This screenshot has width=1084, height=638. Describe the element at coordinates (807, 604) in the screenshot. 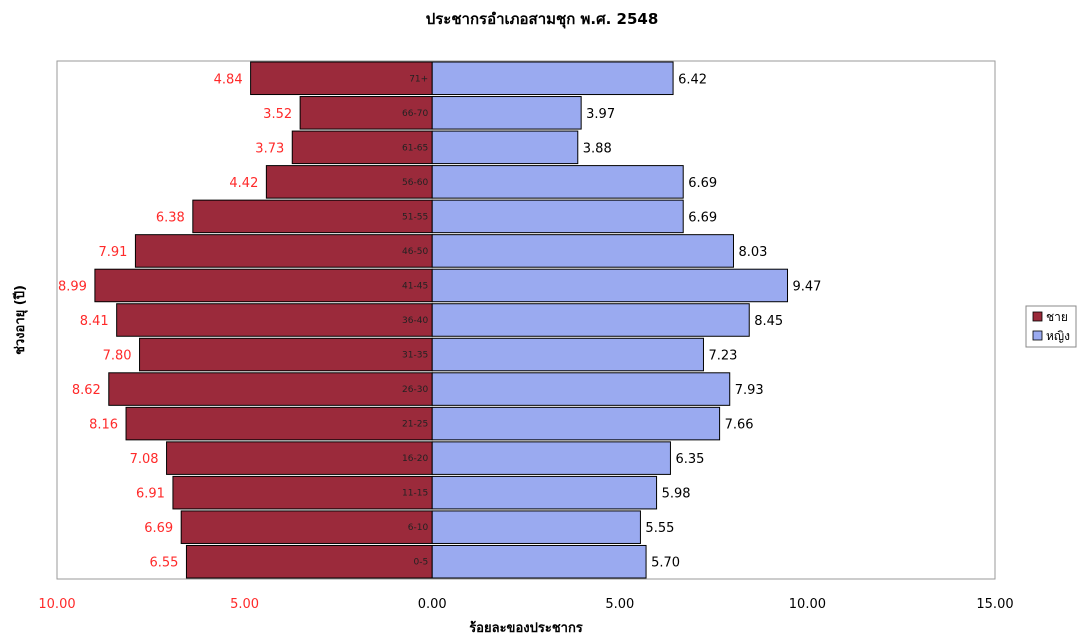

I see `x-tick-label-4: 10.00` at that location.